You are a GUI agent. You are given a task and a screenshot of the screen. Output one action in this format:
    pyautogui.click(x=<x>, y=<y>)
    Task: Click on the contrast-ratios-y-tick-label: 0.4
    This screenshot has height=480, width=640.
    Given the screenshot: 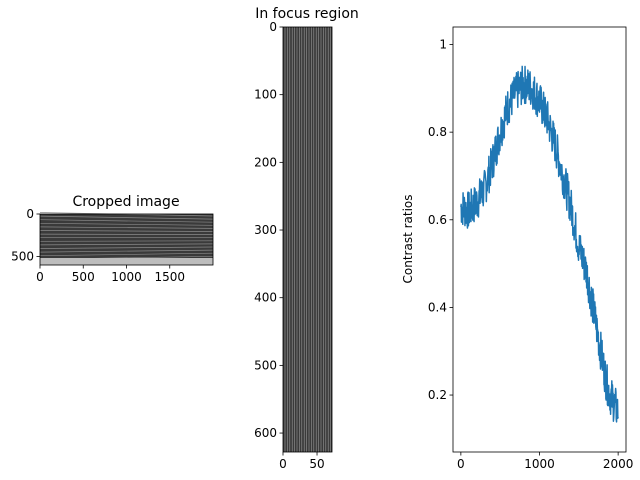 What is the action you would take?
    pyautogui.click(x=437, y=307)
    